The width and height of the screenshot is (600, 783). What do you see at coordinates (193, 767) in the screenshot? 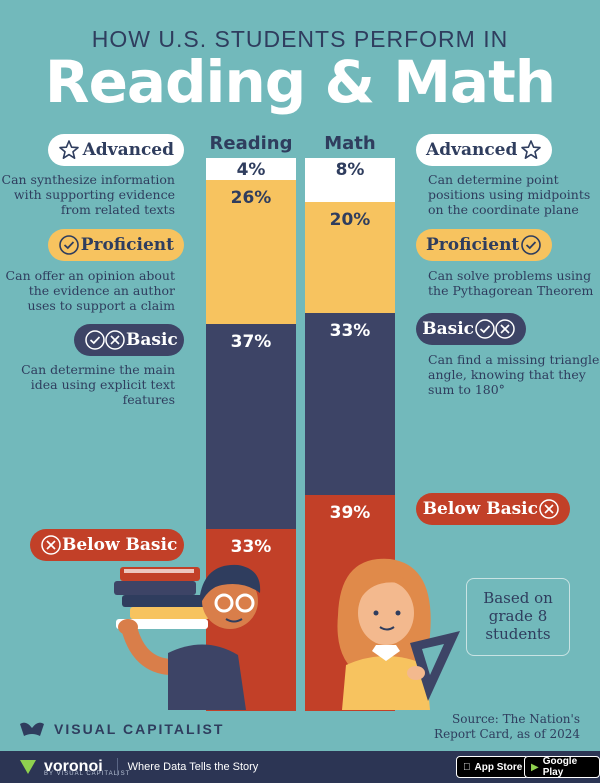
I see `footer-tagline: Where Data Tells the Story` at bounding box center [193, 767].